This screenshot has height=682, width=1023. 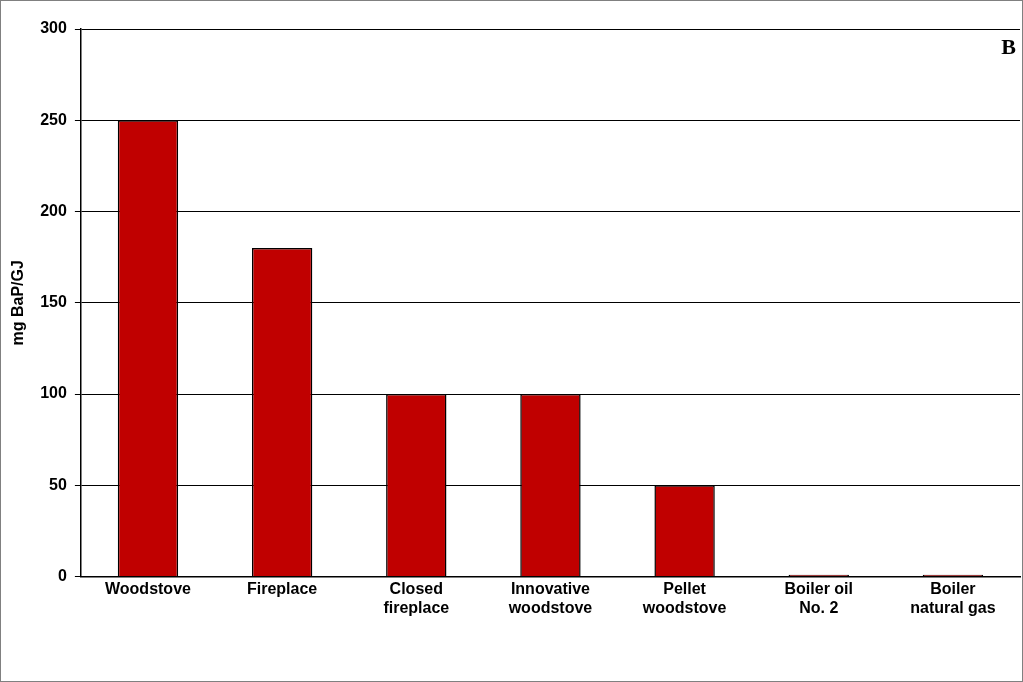 What do you see at coordinates (684, 597) in the screenshot?
I see `x-tick-label: Pellet woodstove` at bounding box center [684, 597].